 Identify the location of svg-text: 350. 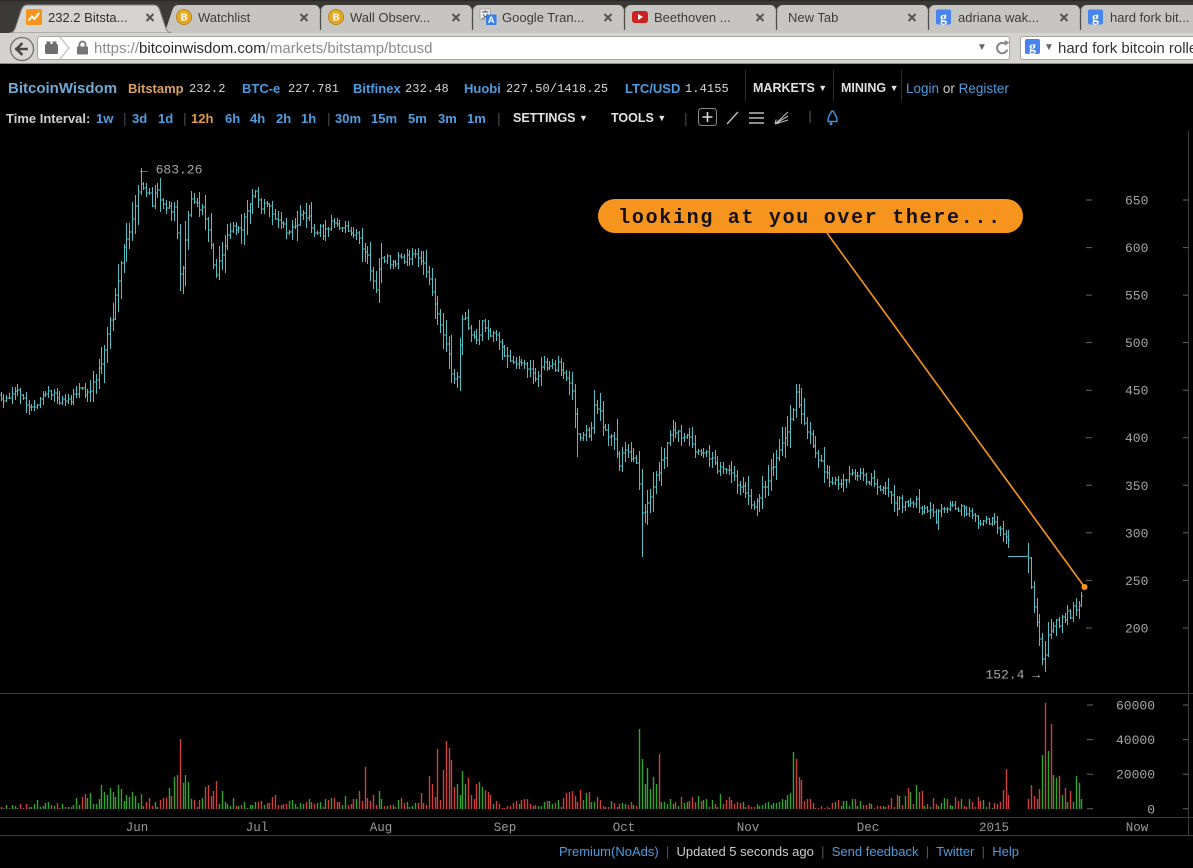
(1136, 486).